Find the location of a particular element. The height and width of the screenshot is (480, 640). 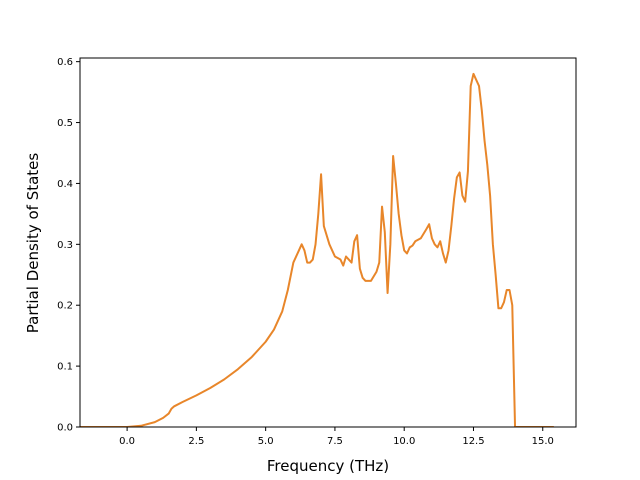

y-tick-label: 0.5 is located at coordinates (65, 123).